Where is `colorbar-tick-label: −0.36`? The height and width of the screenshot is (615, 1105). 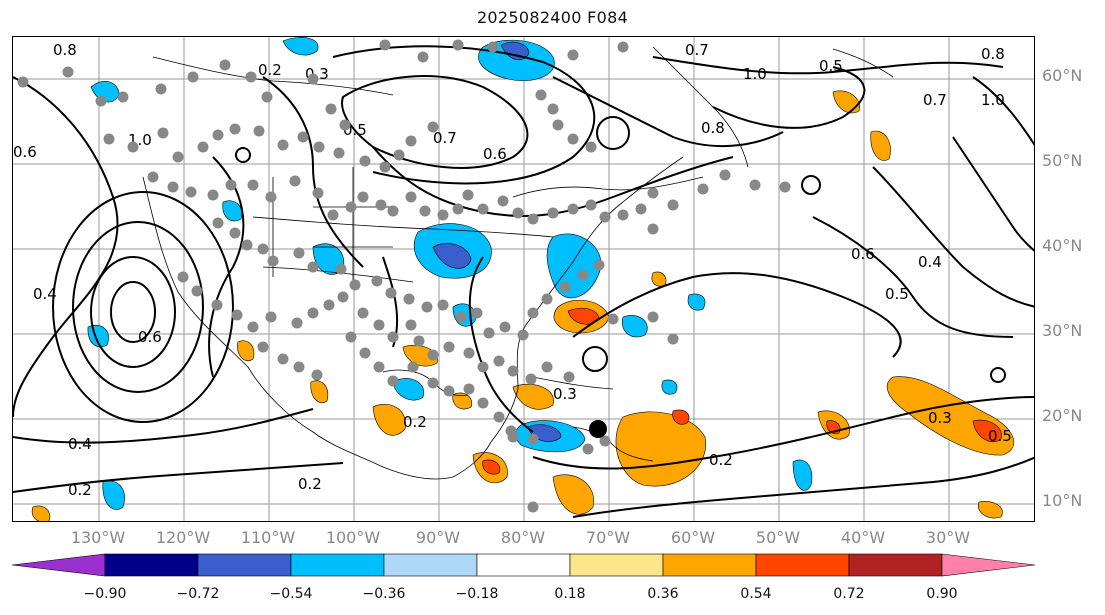
colorbar-tick-label: −0.36 is located at coordinates (384, 594).